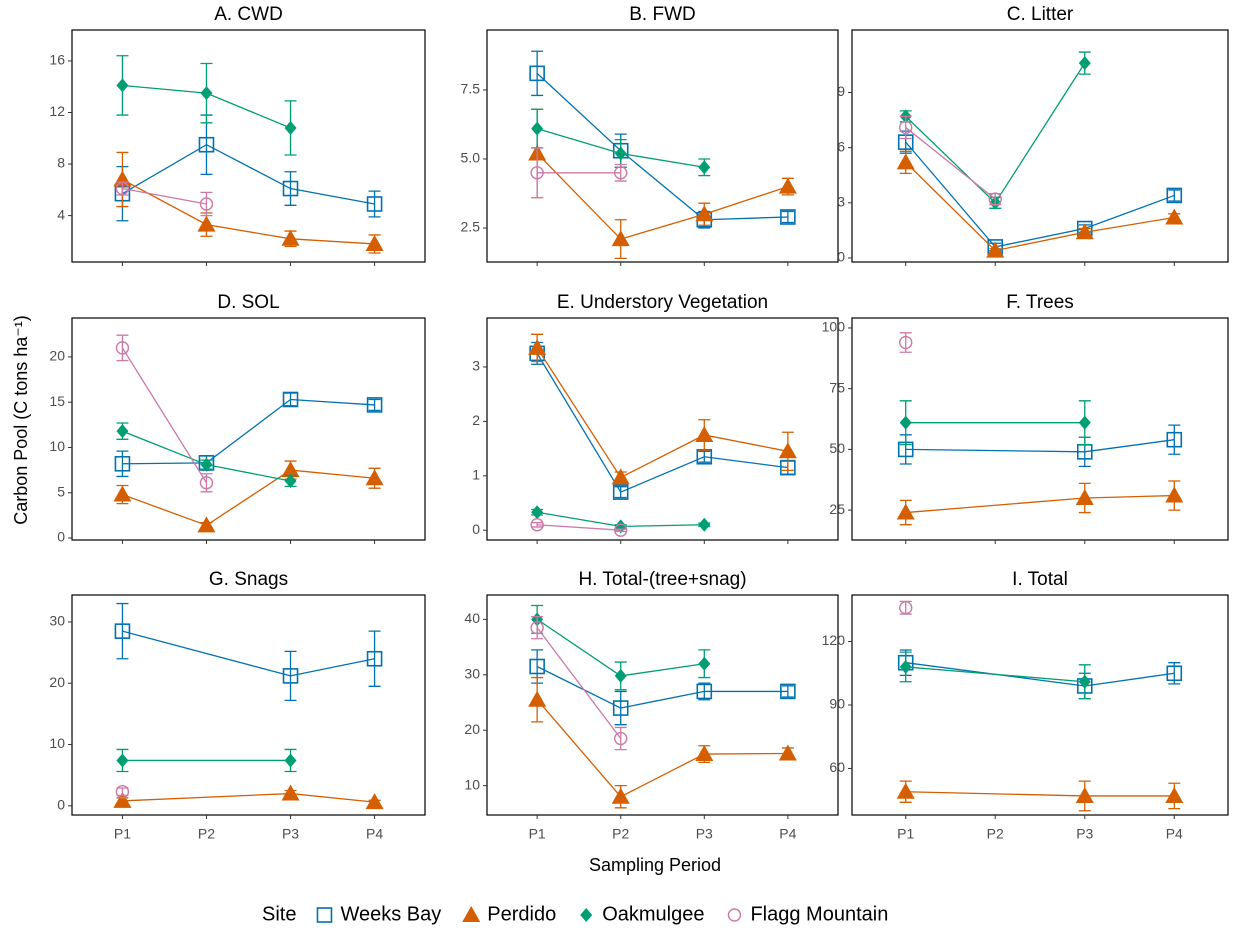 This screenshot has height=930, width=1242. Describe the element at coordinates (57, 111) in the screenshot. I see `y-tick-label: 12` at that location.